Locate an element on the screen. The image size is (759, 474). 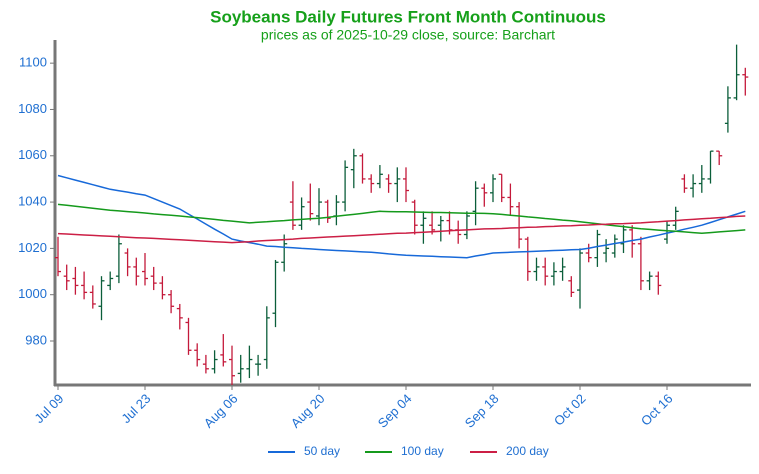
x-tick-label: Oct 02 is located at coordinates (570, 410).